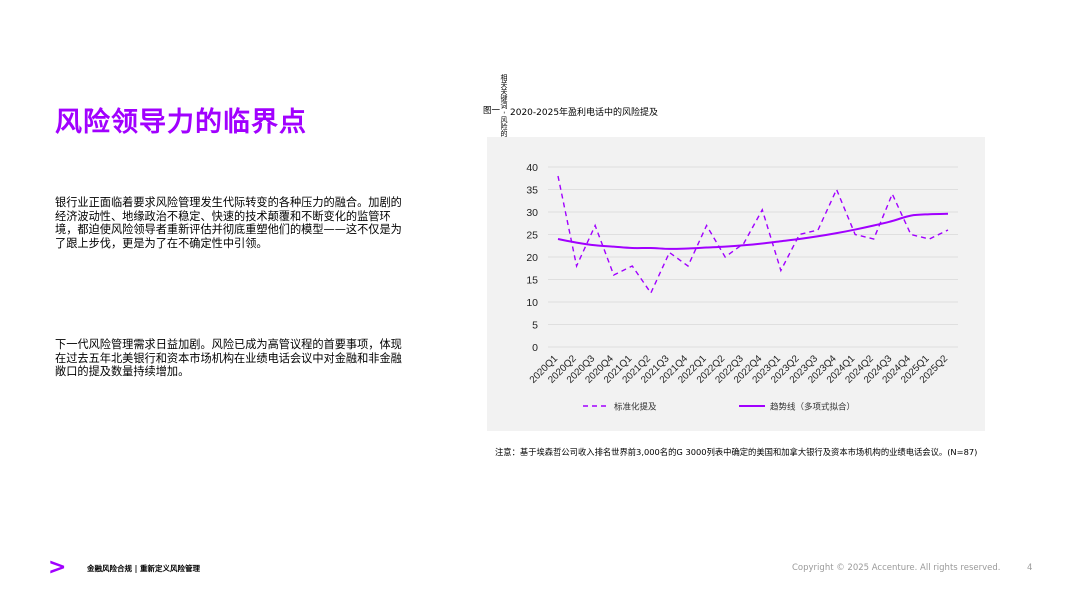 This screenshot has height=600, width=1067. I want to click on legend-label: 标准化提及, so click(635, 407).